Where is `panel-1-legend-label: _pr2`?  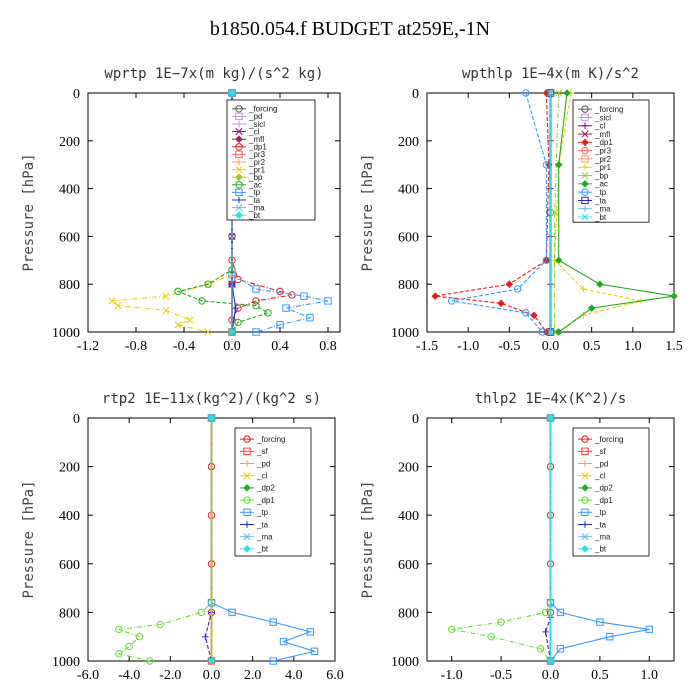 panel-1-legend-label: _pr2 is located at coordinates (257, 162).